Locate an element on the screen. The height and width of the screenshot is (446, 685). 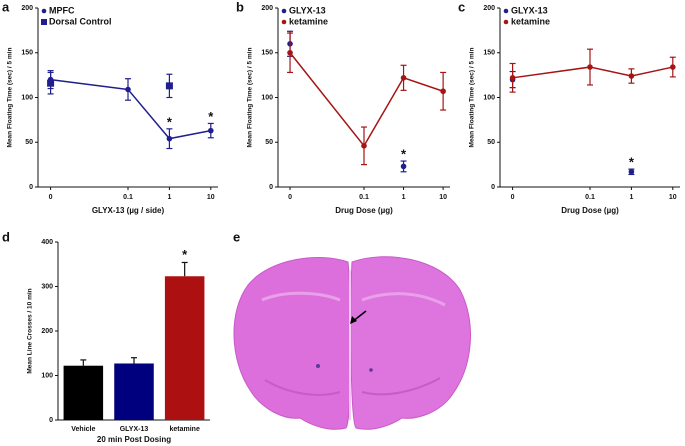
legend-label: MPFC is located at coordinates (62, 10).